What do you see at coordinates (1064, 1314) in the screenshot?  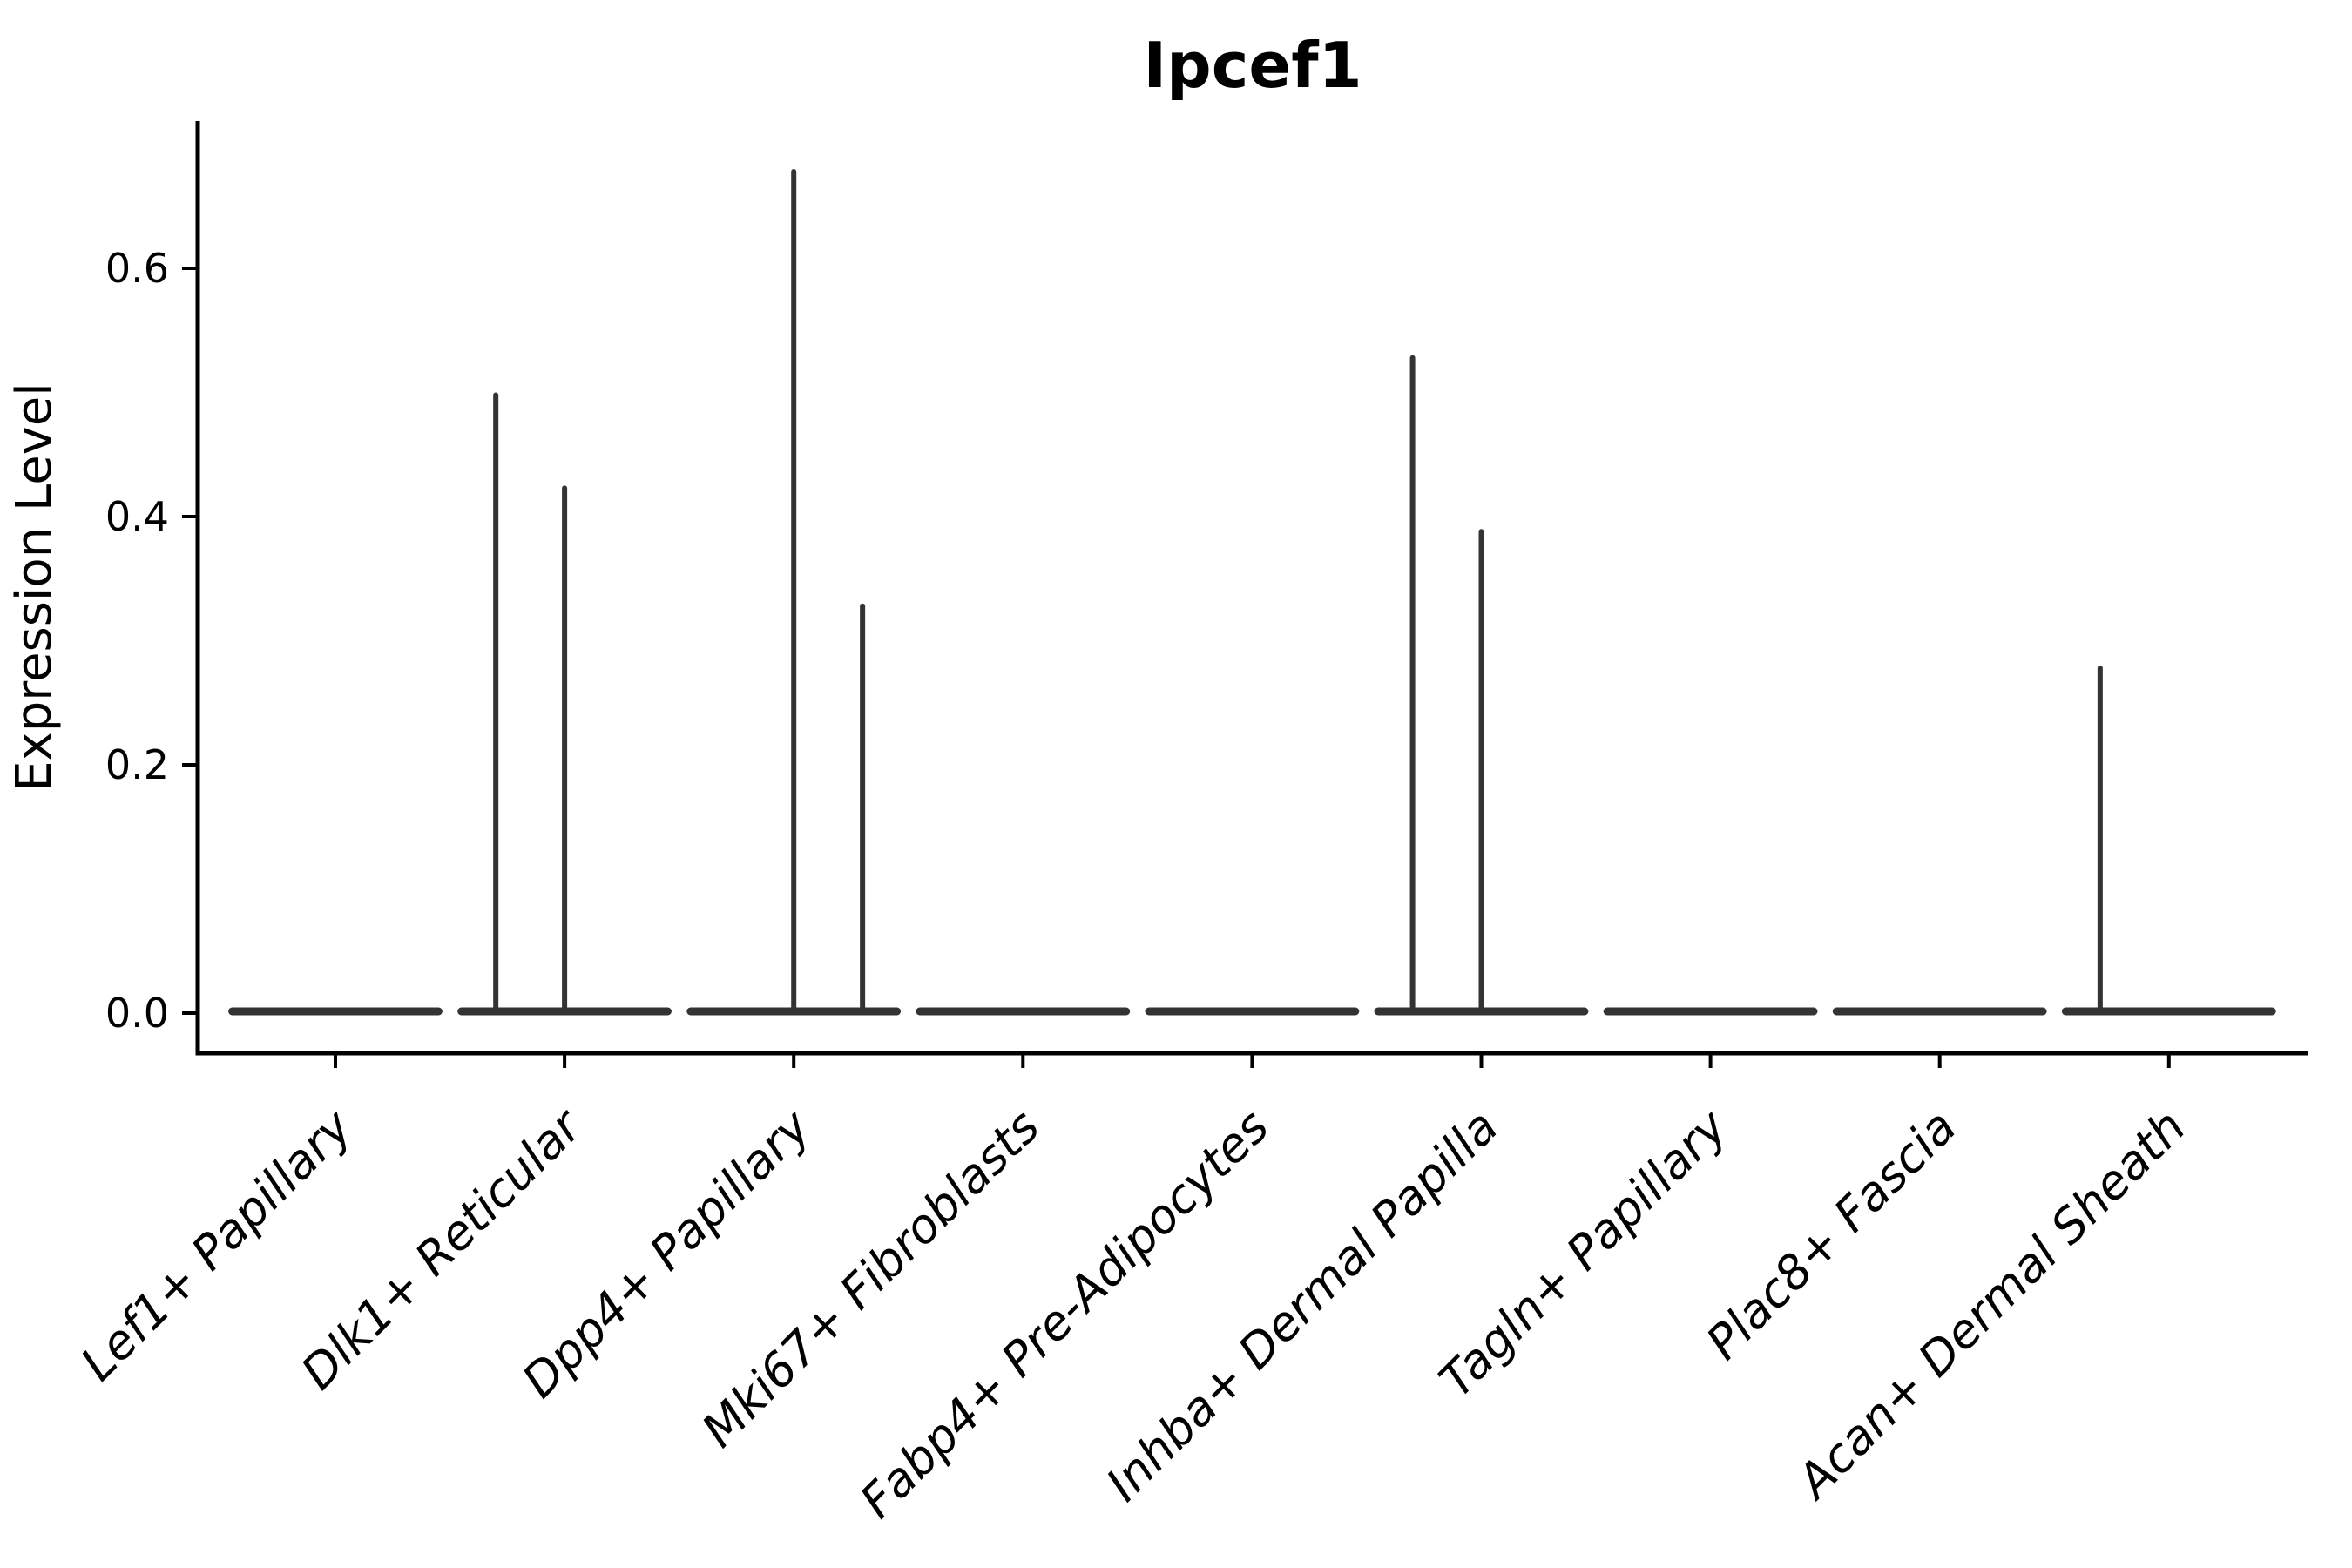 I see `x-tick-label: Fabp4+ Pre-Adipocytes` at bounding box center [1064, 1314].